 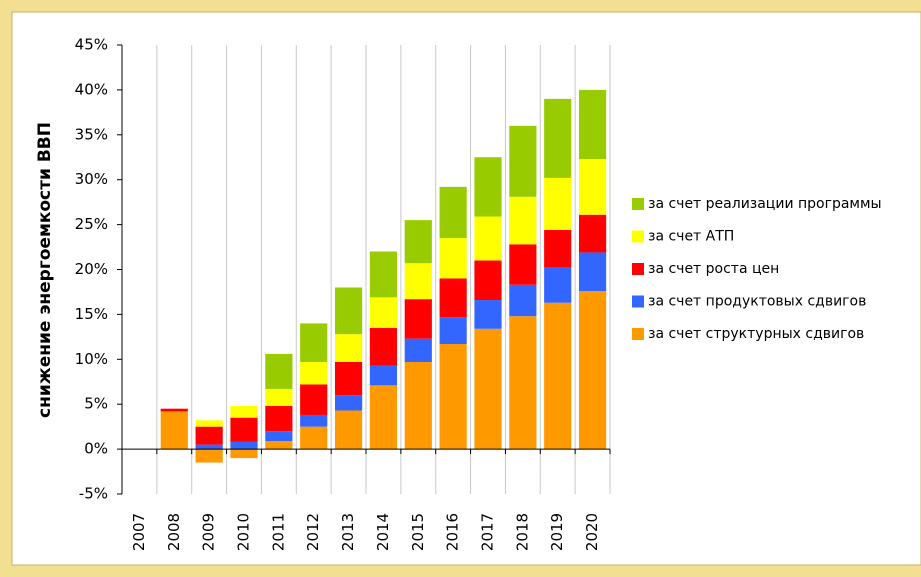 I want to click on y-tick-label: 35%, so click(x=91, y=134).